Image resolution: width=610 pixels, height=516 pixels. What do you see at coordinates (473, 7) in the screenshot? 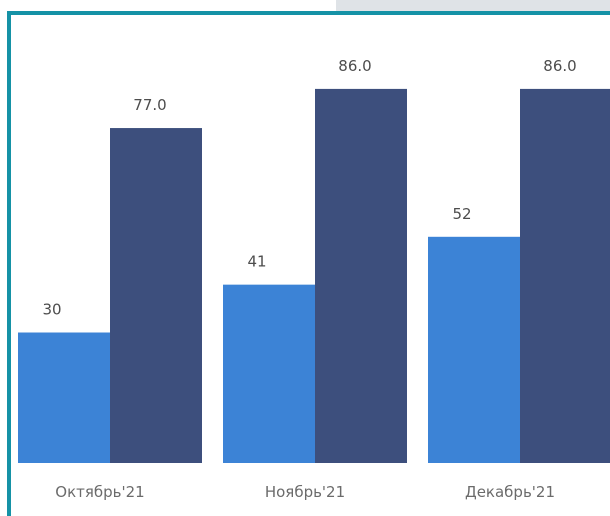
I see `panel-header-strip` at bounding box center [473, 7].